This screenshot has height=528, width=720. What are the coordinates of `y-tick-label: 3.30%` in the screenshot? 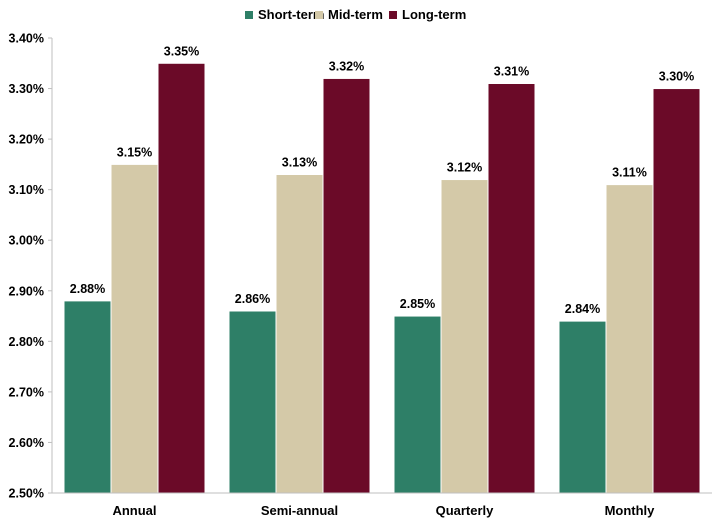 It's located at (26, 89).